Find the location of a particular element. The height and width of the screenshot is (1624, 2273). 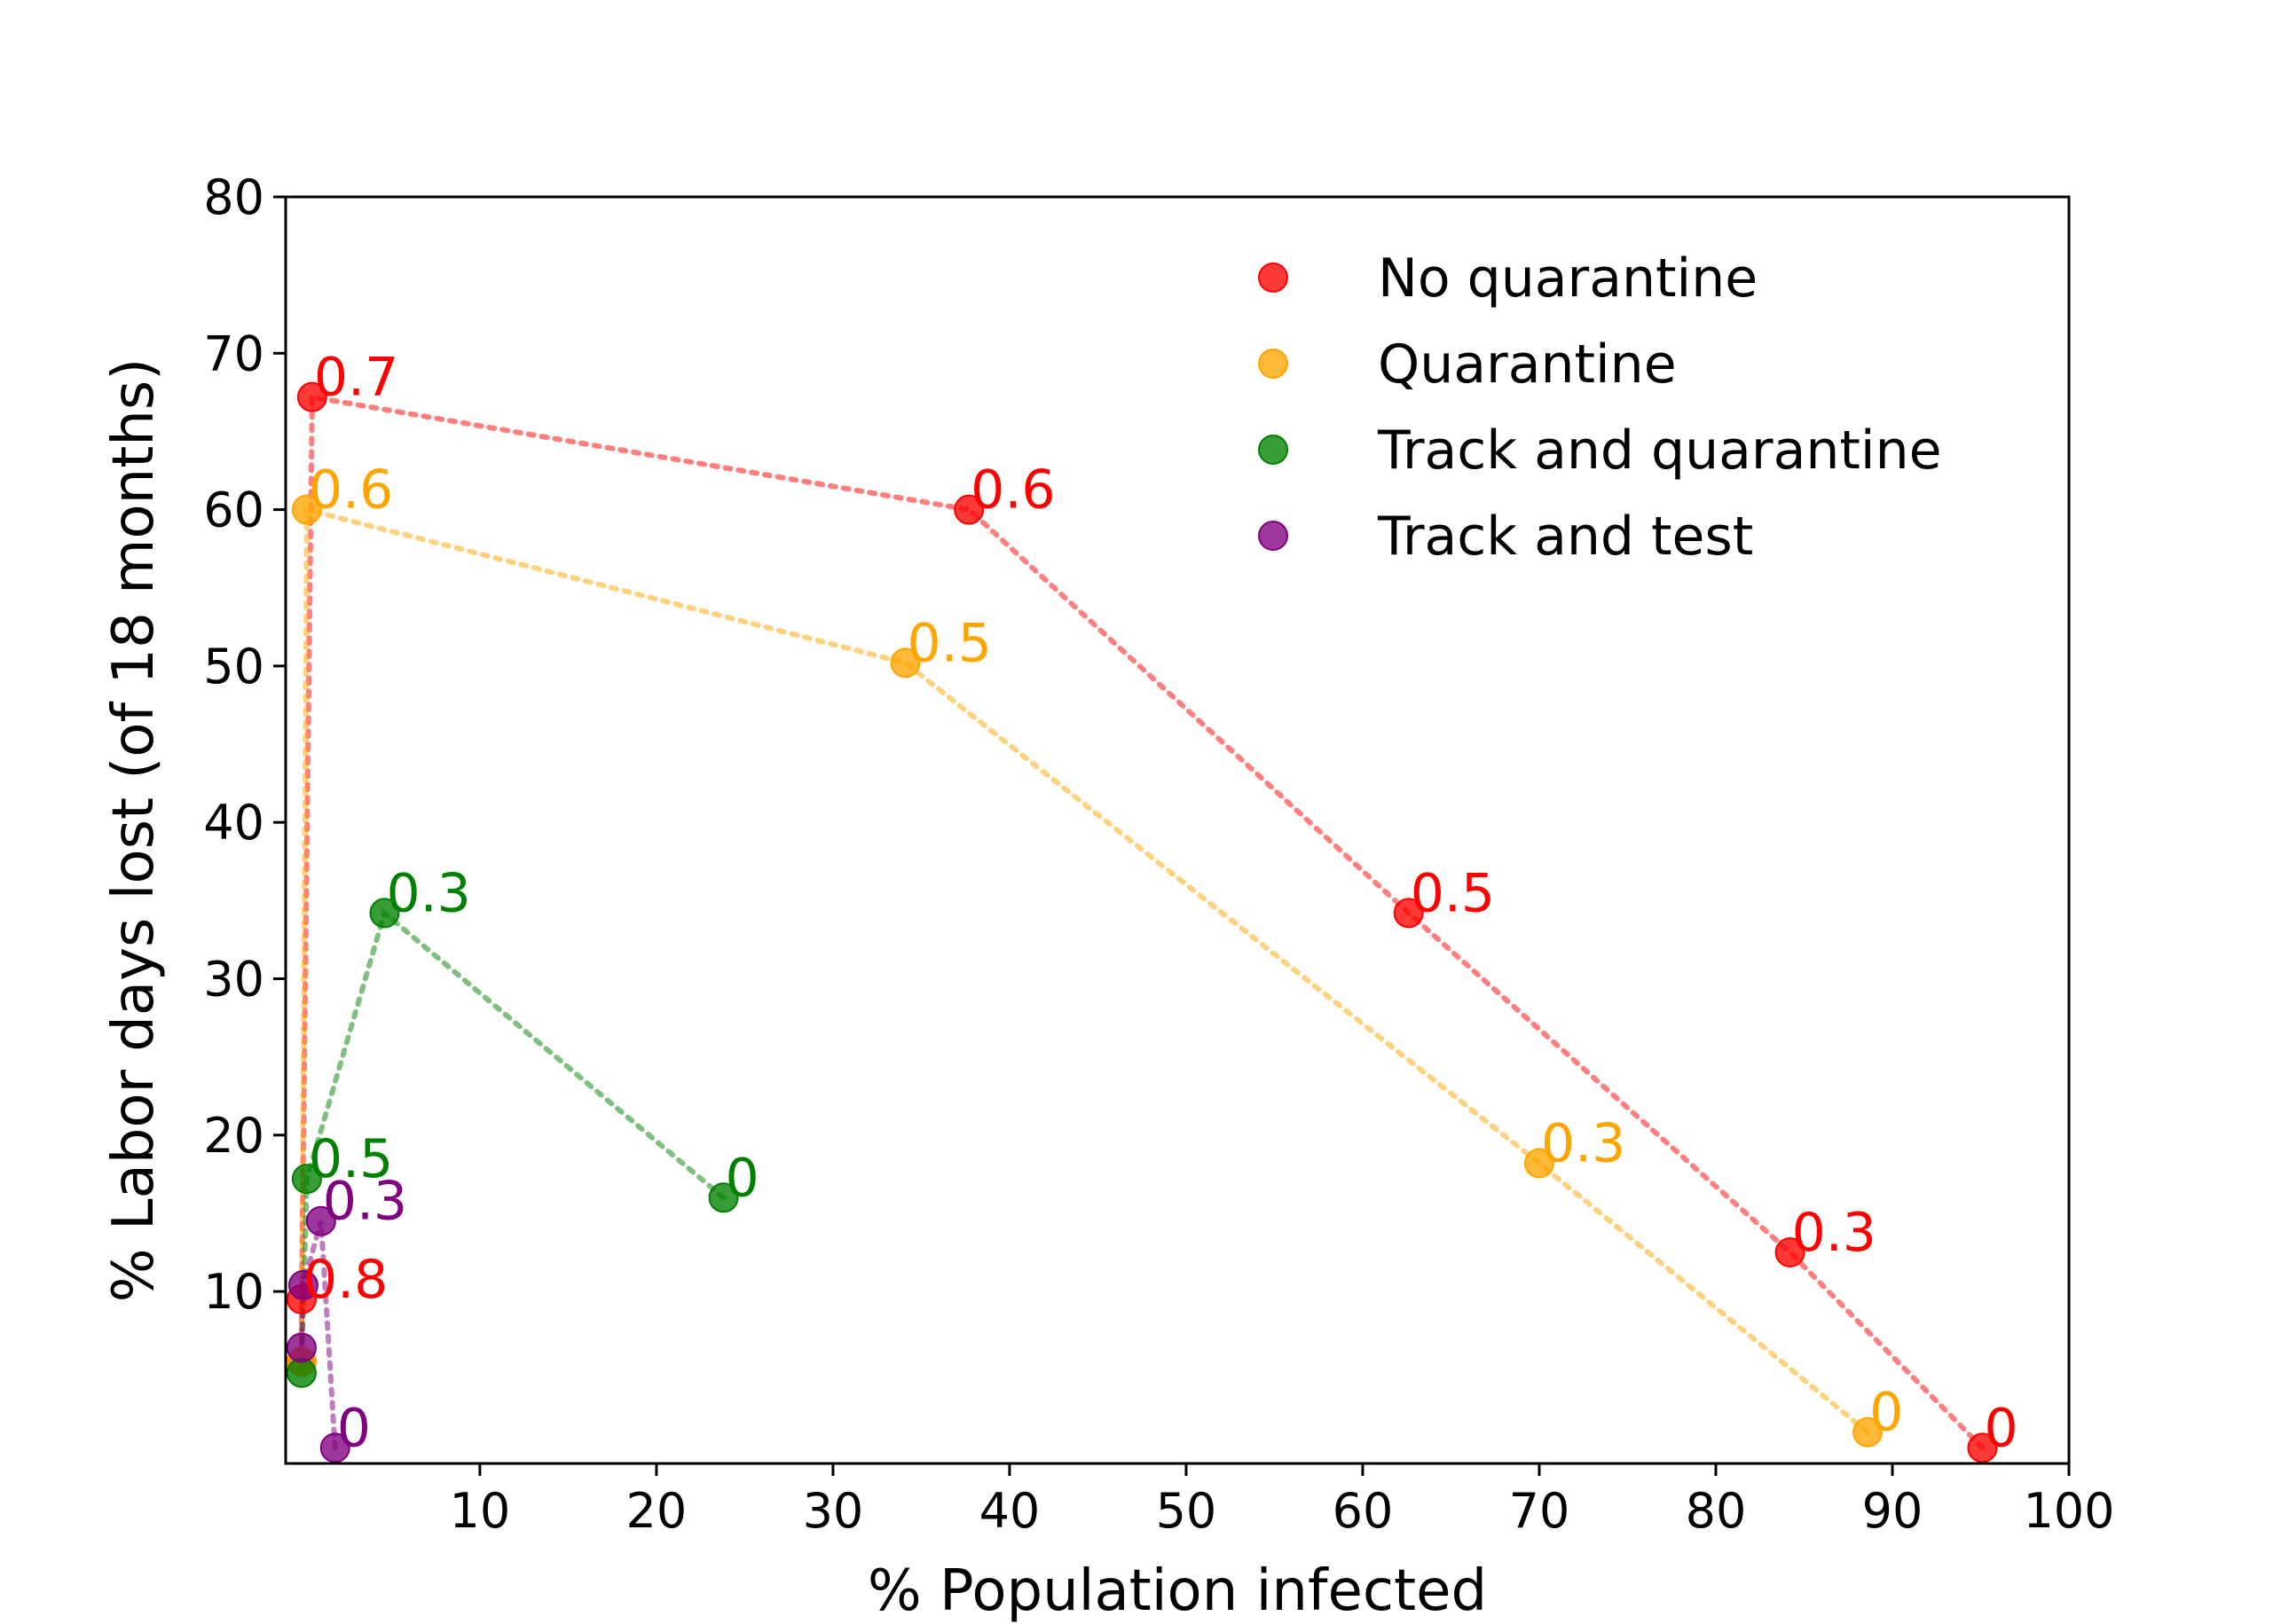

y-tick-label: 70 is located at coordinates (233, 354).